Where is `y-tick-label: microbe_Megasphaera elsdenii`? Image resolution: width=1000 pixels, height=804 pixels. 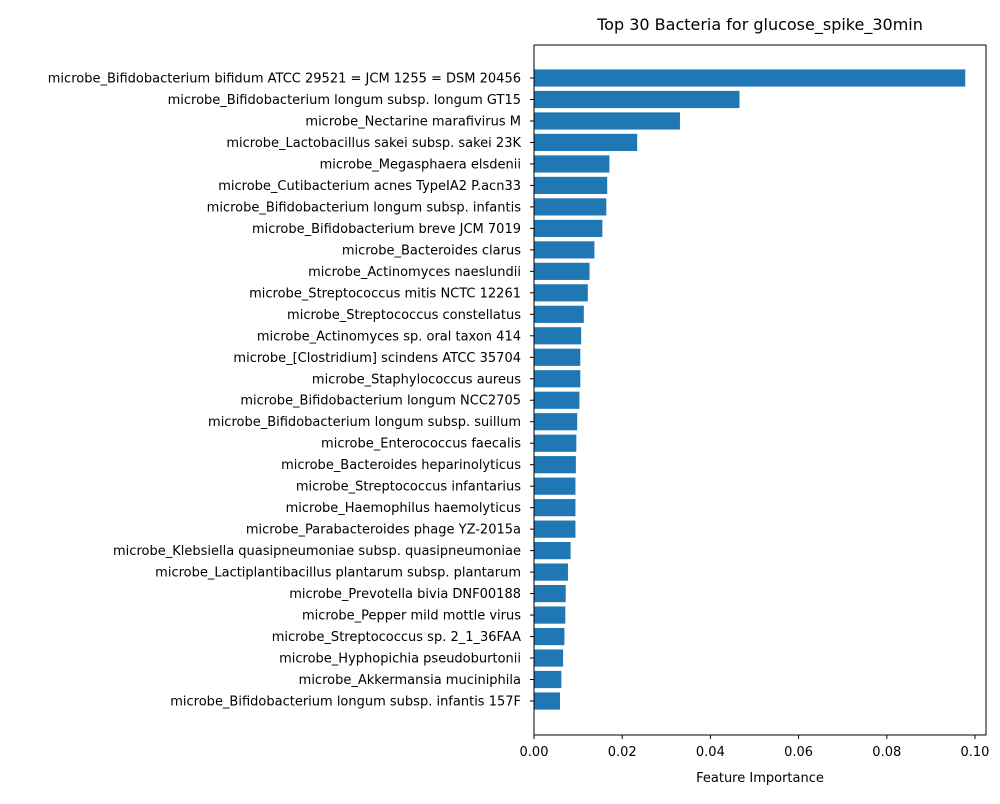 y-tick-label: microbe_Megasphaera elsdenii is located at coordinates (420, 164).